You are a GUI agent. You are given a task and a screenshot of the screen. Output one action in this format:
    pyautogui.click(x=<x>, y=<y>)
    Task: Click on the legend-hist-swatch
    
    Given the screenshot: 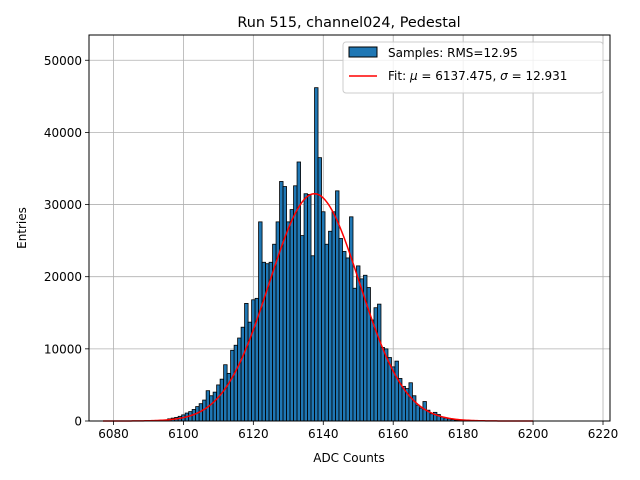 What is the action you would take?
    pyautogui.click(x=363, y=52)
    